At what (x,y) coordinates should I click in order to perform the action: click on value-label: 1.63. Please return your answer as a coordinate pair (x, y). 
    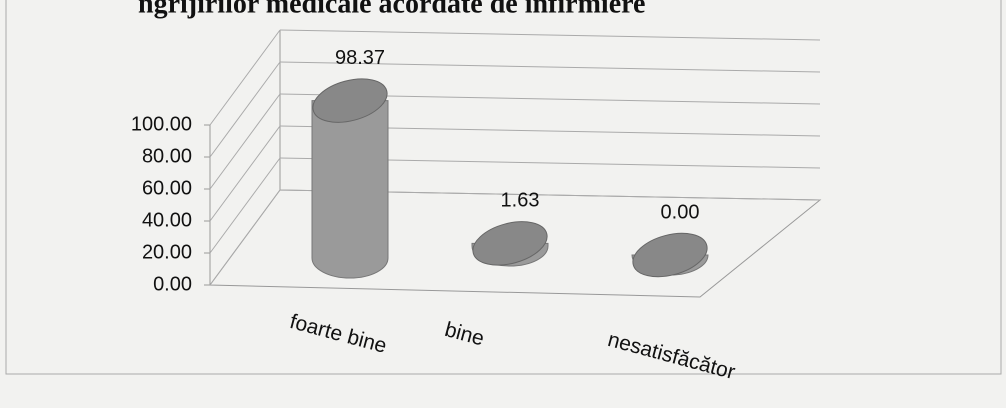
    Looking at the image, I should click on (520, 201).